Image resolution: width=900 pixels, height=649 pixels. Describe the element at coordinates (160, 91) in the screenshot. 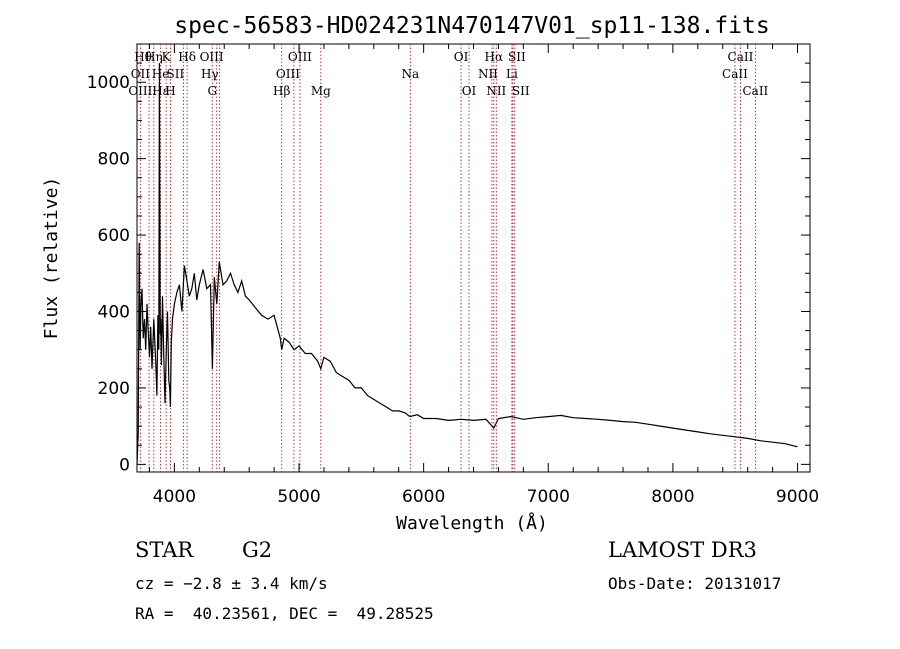

I see `line-label: Hε` at that location.